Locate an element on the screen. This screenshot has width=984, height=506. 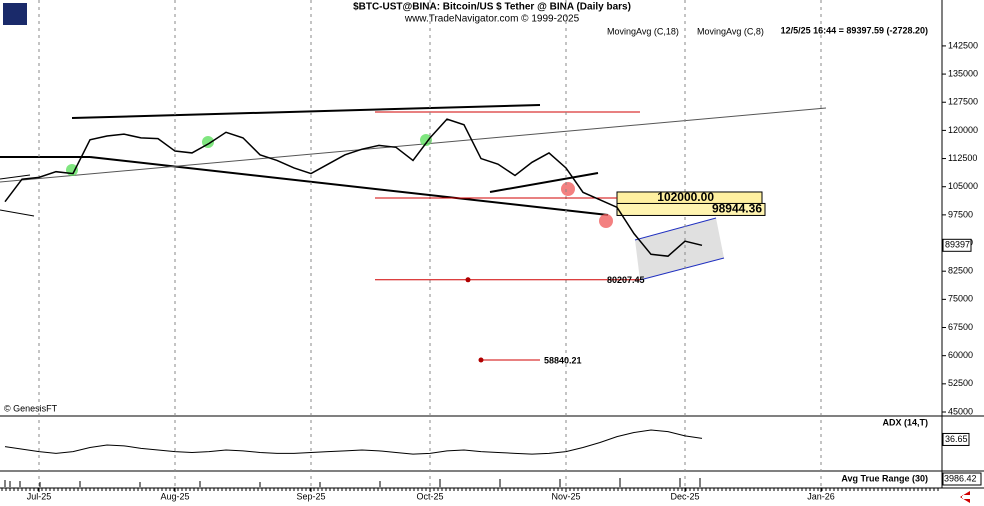
price-tag is located at coordinates (957, 245).